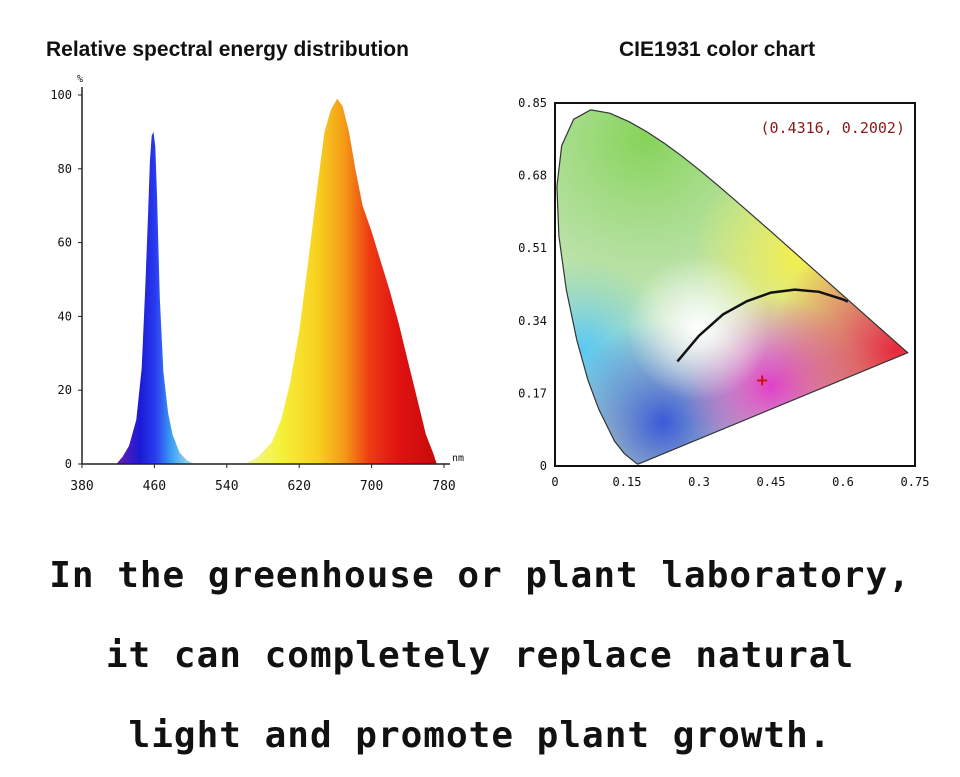 The height and width of the screenshot is (777, 960). What do you see at coordinates (154, 486) in the screenshot?
I see `spectrum-x-tick-label: 460` at bounding box center [154, 486].